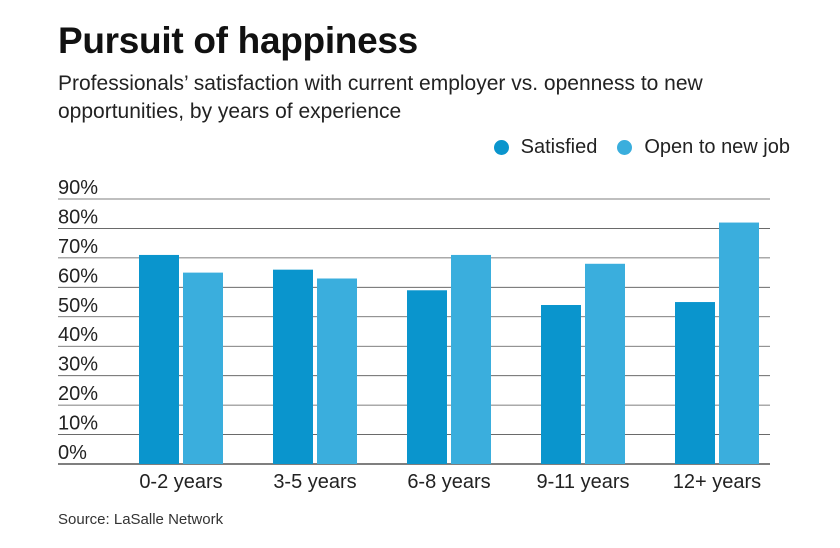 The width and height of the screenshot is (840, 548). I want to click on y-tick-label: 10%, so click(78, 424).